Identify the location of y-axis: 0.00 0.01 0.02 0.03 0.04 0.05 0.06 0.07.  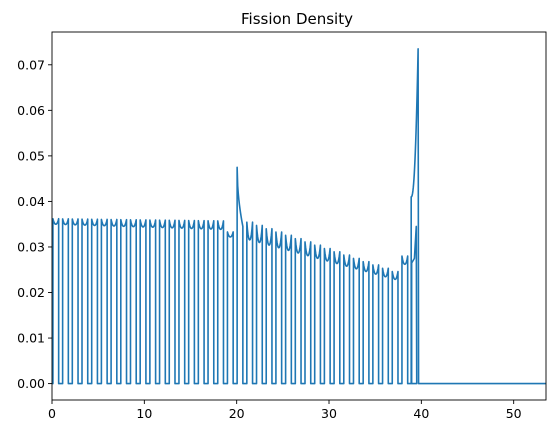
(34, 224).